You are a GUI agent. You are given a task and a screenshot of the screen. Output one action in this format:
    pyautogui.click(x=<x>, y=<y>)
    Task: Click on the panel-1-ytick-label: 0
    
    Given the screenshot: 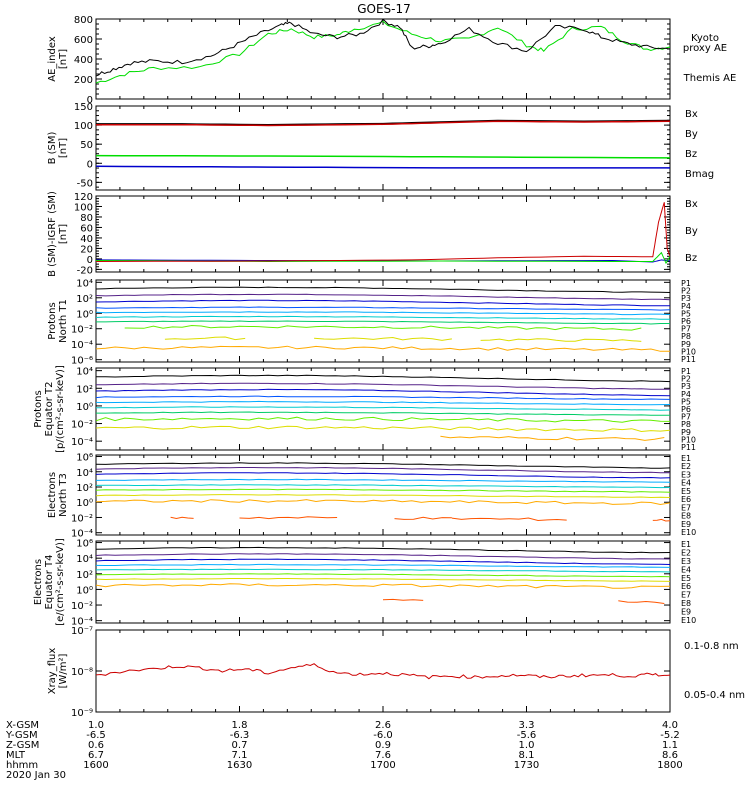 What is the action you would take?
    pyautogui.click(x=90, y=164)
    